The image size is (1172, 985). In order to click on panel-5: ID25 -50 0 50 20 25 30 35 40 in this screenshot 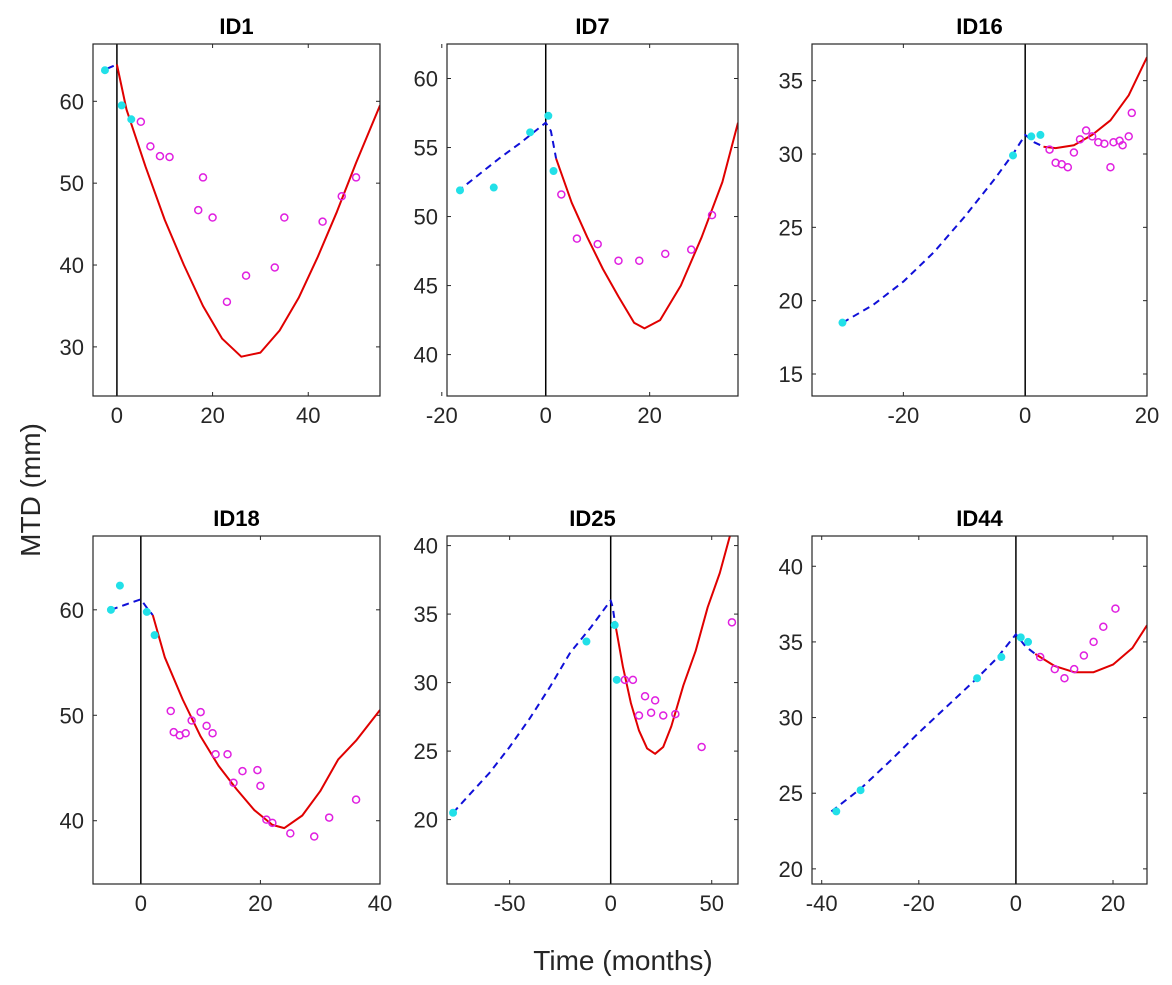, I will do `click(576, 711)`.